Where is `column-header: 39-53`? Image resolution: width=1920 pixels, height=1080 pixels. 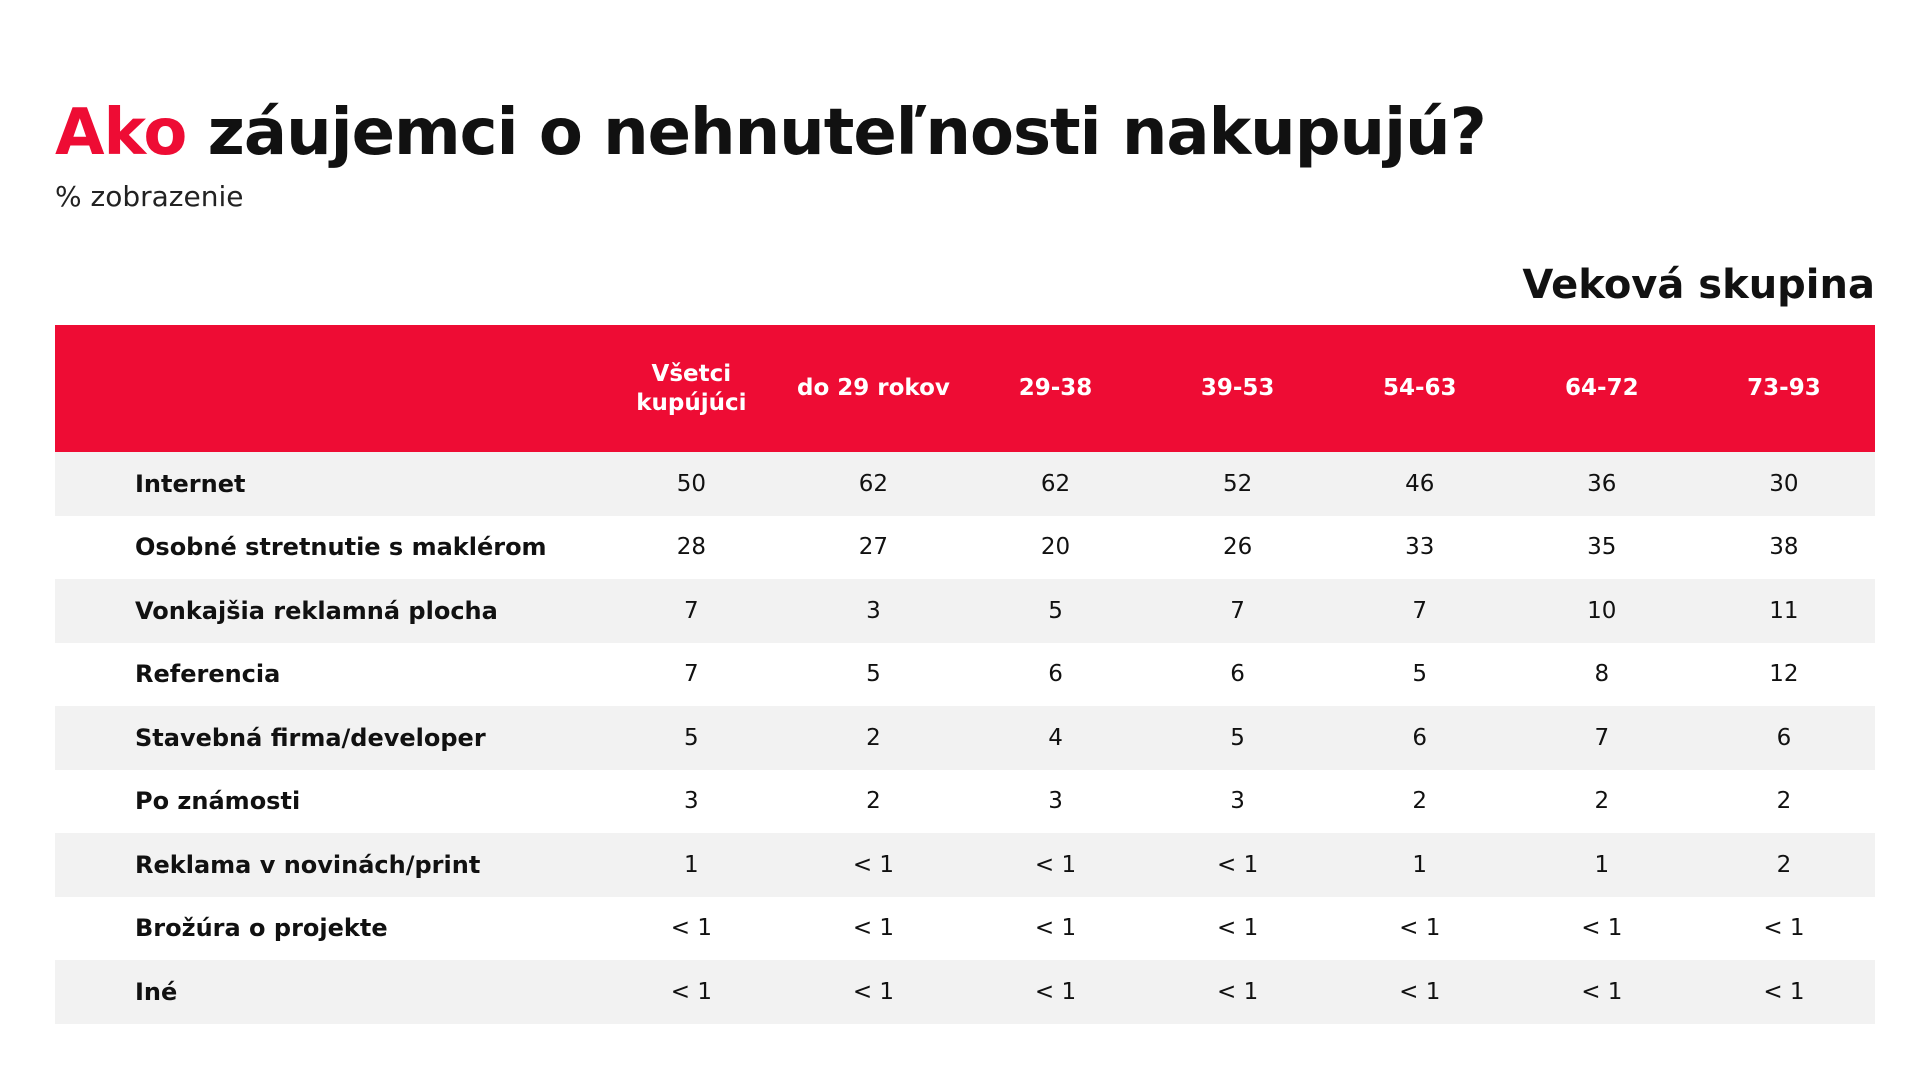
column-header: 39-53 is located at coordinates (1237, 388).